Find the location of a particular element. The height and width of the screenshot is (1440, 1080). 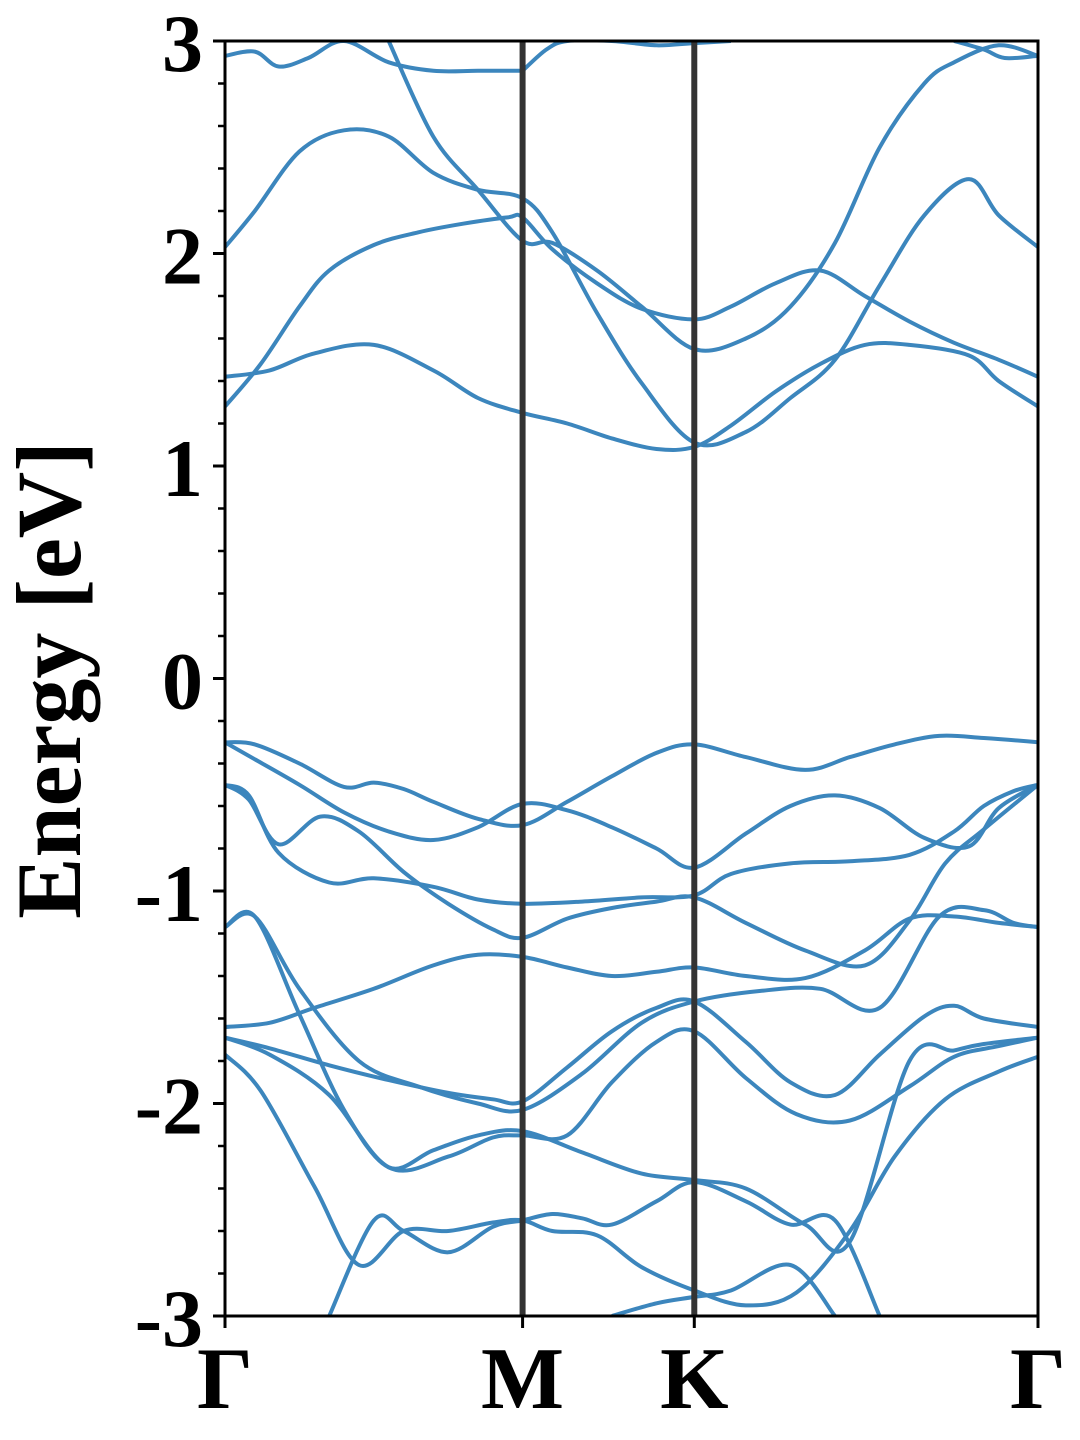

kpoint-label: K is located at coordinates (694, 1379).